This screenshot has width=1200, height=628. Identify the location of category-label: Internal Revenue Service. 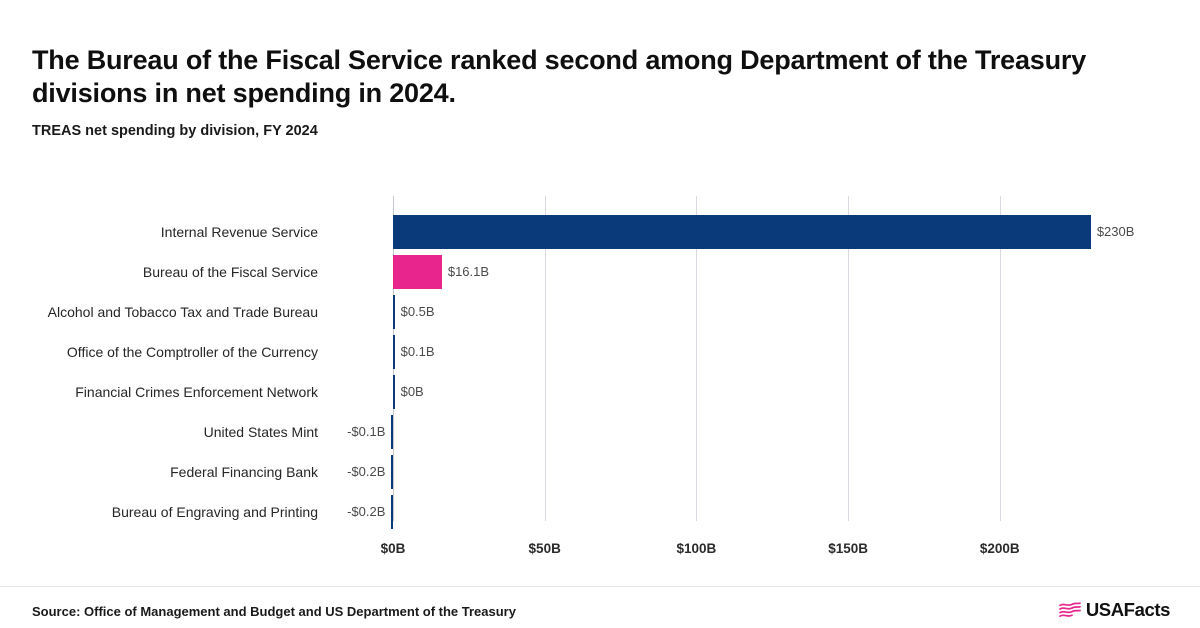
(239, 232).